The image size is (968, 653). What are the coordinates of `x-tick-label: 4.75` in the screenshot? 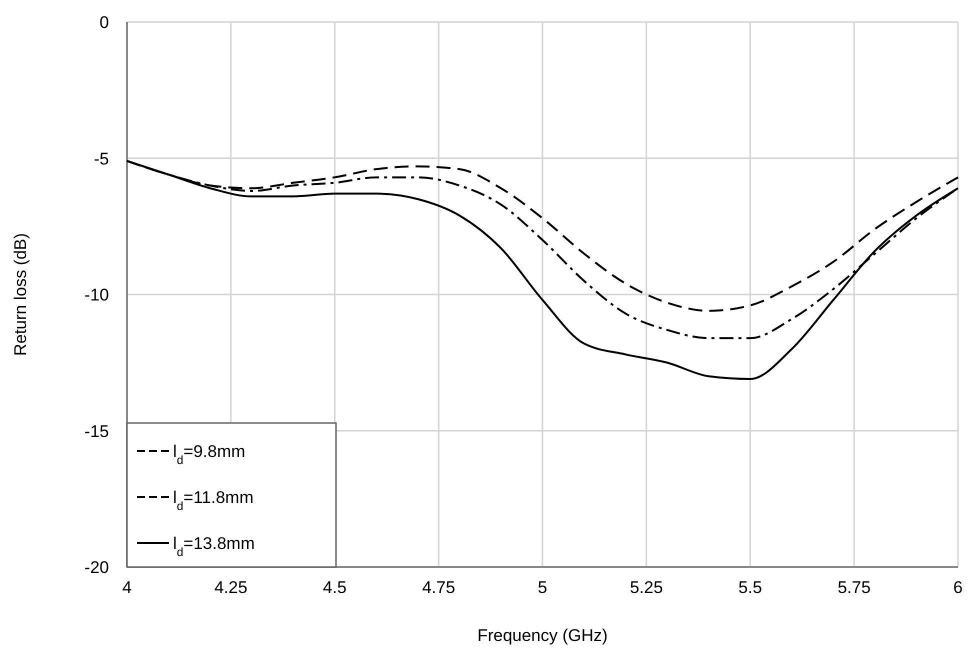 It's located at (439, 587).